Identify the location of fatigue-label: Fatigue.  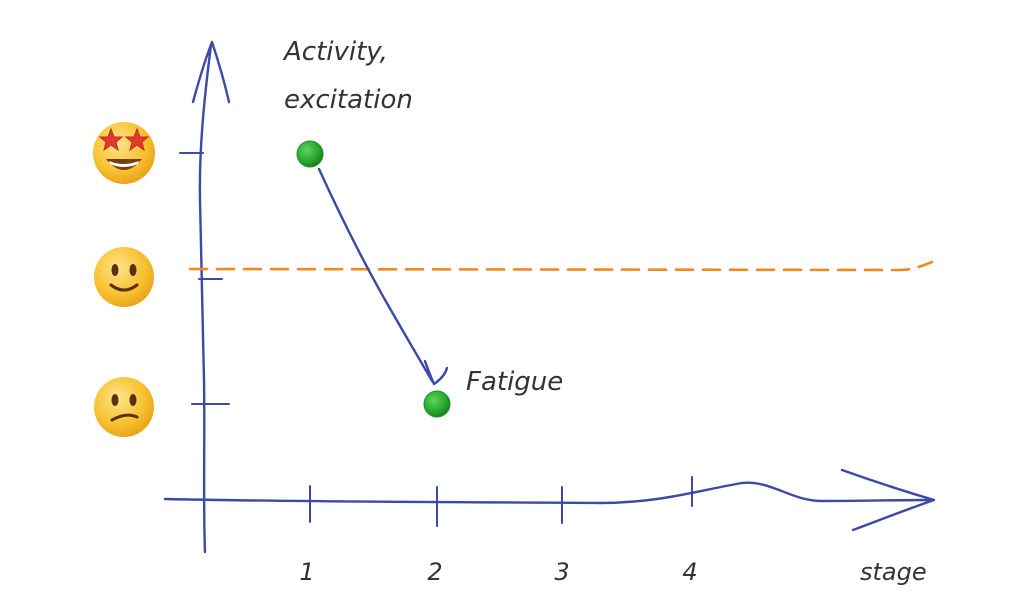
(514, 382).